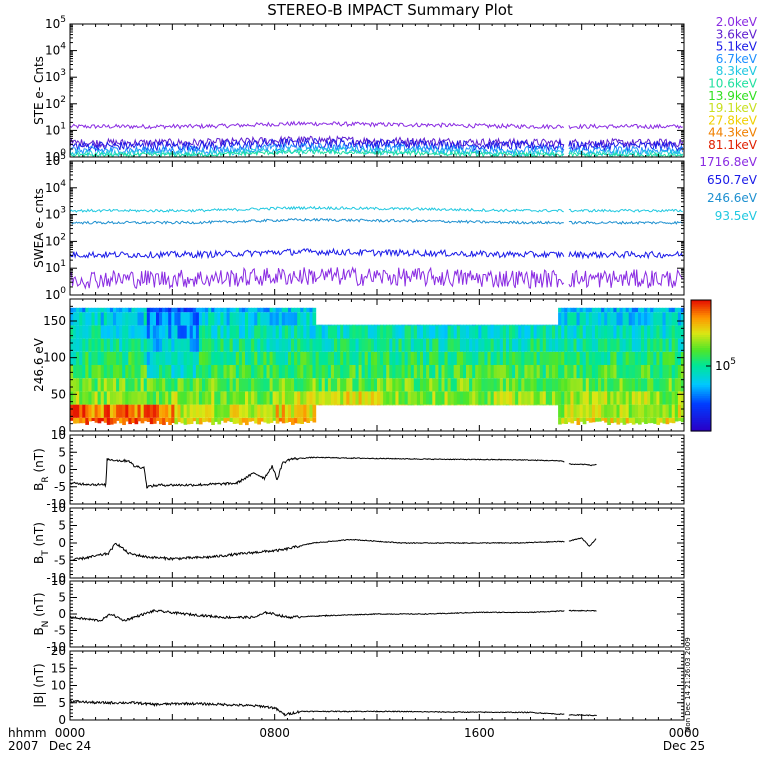 The width and height of the screenshot is (780, 780). Describe the element at coordinates (39, 90) in the screenshot. I see `ste-ylabel: STE e- Cnts` at that location.